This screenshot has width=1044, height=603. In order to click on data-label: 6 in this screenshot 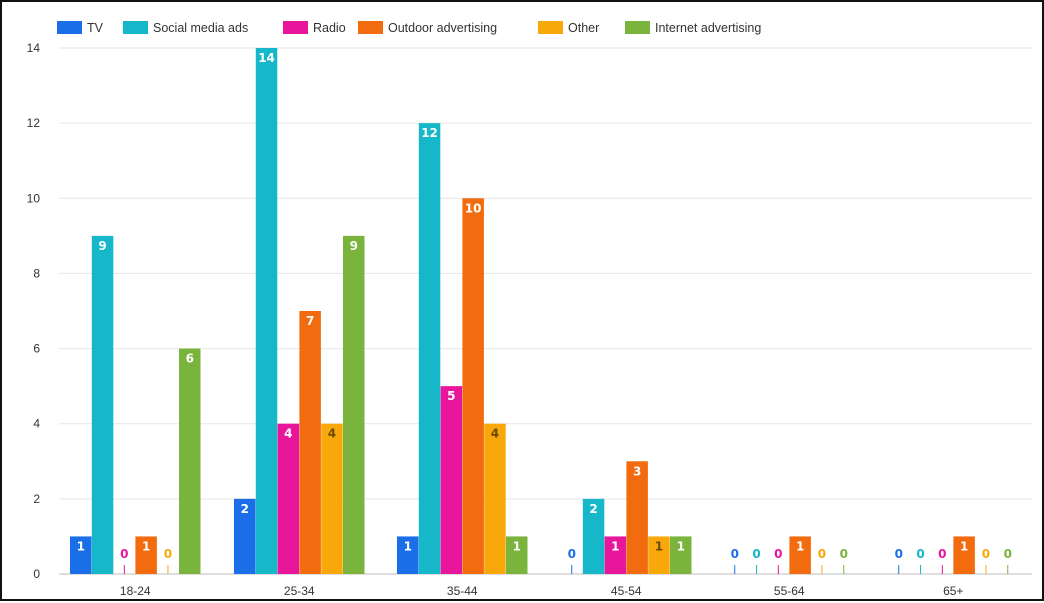, I will do `click(190, 359)`.